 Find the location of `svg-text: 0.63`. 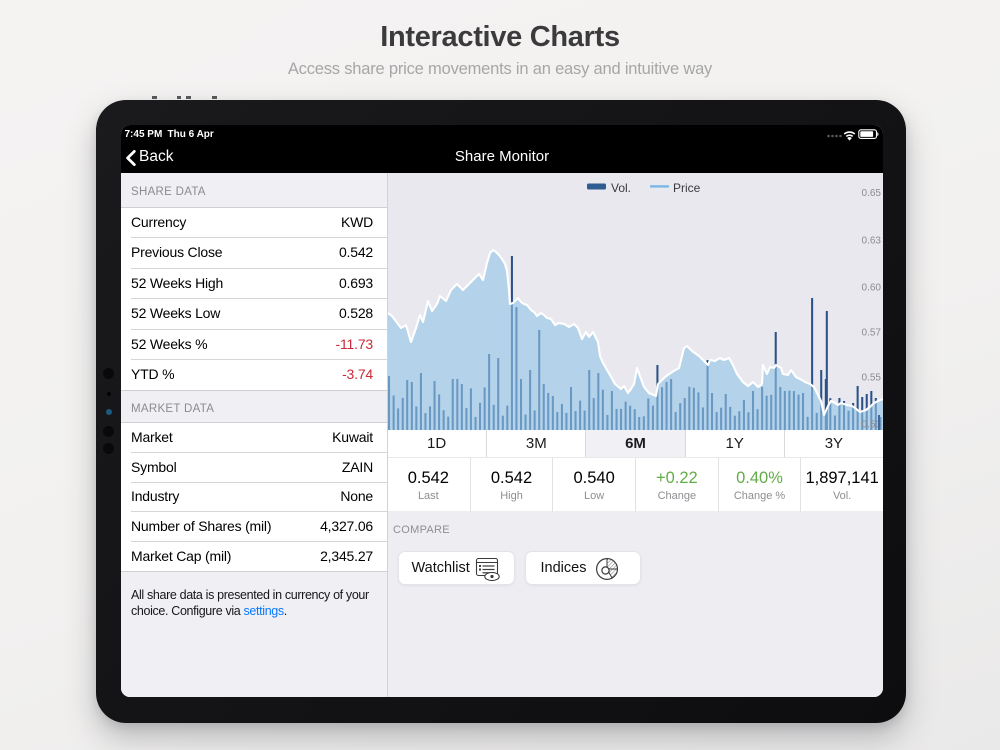

svg-text: 0.63 is located at coordinates (872, 240).